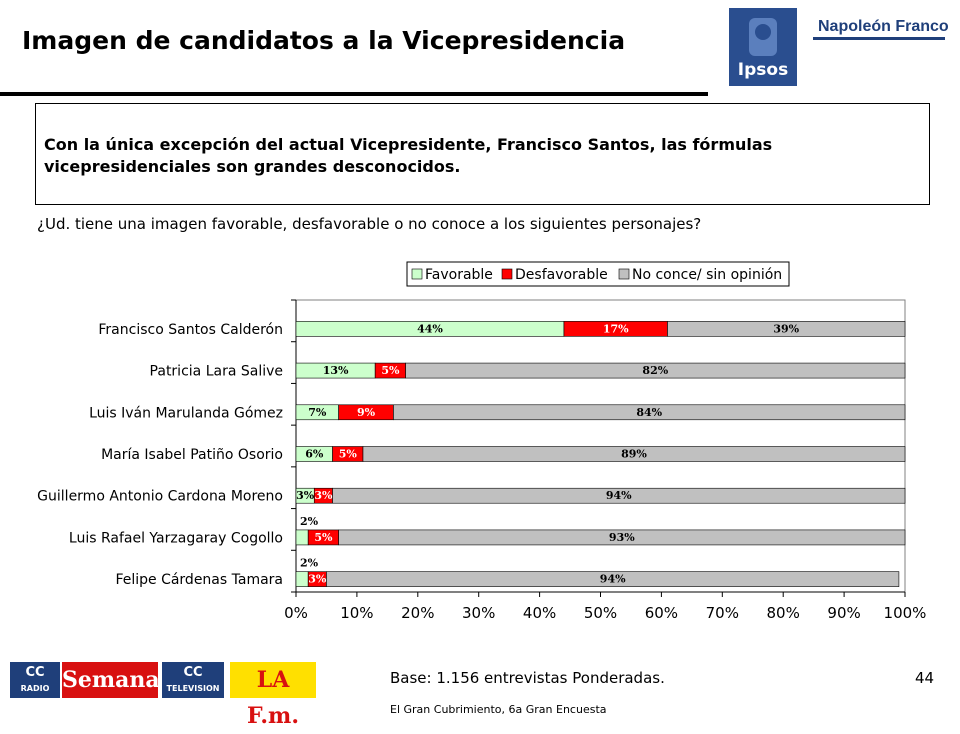  What do you see at coordinates (616, 328) in the screenshot?
I see `data-label: 17%` at bounding box center [616, 328].